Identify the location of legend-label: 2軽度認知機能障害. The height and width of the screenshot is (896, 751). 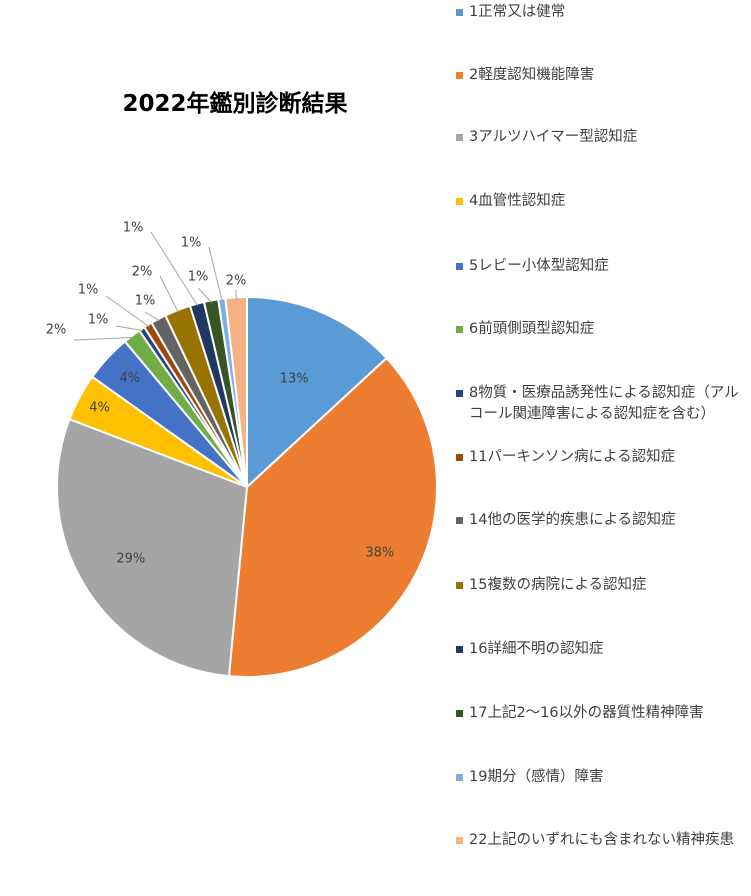
(532, 75).